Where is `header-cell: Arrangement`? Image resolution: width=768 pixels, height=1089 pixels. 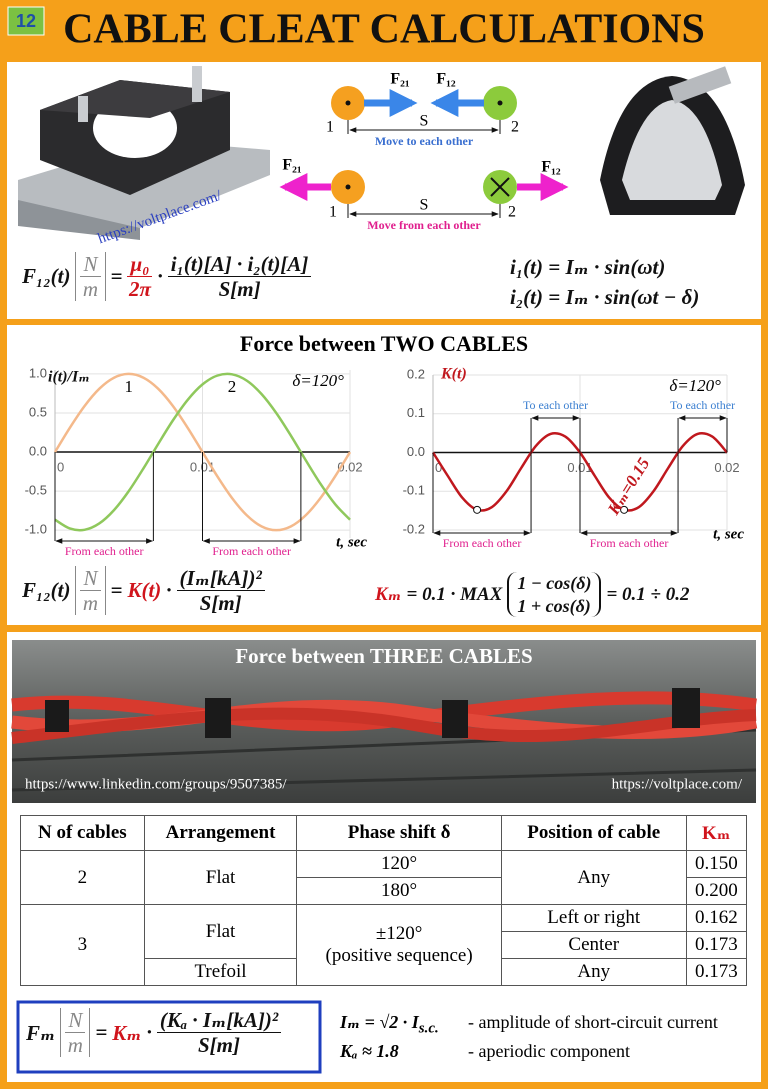
header-cell: Arrangement is located at coordinates (220, 833).